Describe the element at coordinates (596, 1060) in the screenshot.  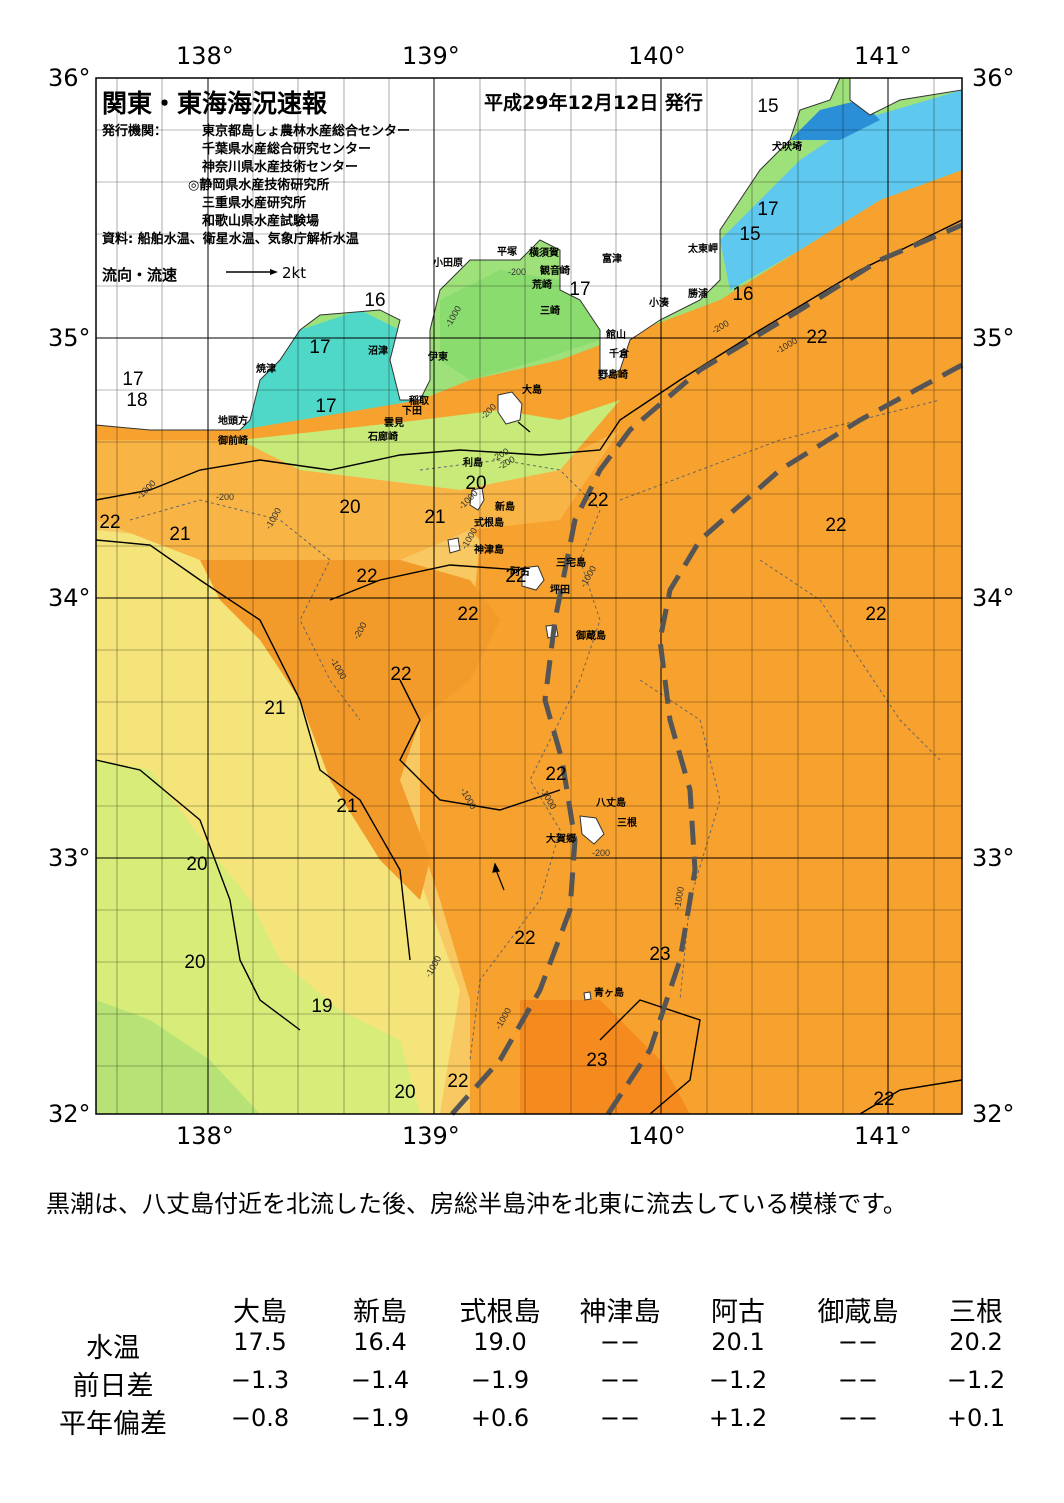
I see `temp-label: 23` at that location.